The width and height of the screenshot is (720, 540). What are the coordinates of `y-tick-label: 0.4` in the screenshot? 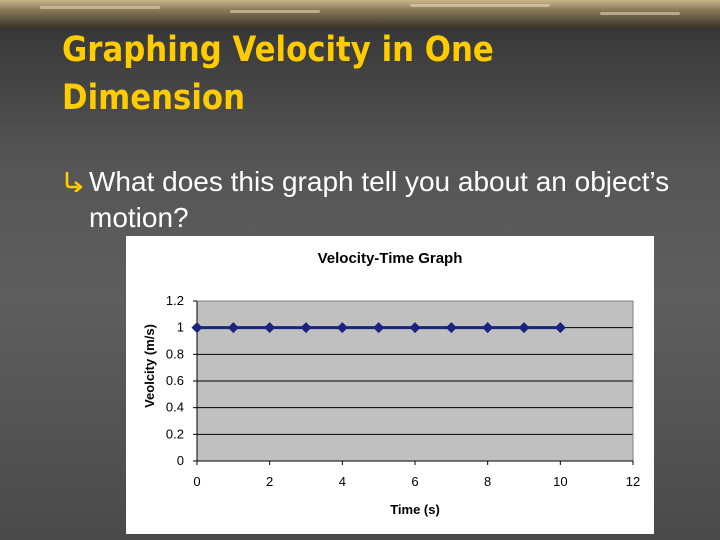 It's located at (175, 407).